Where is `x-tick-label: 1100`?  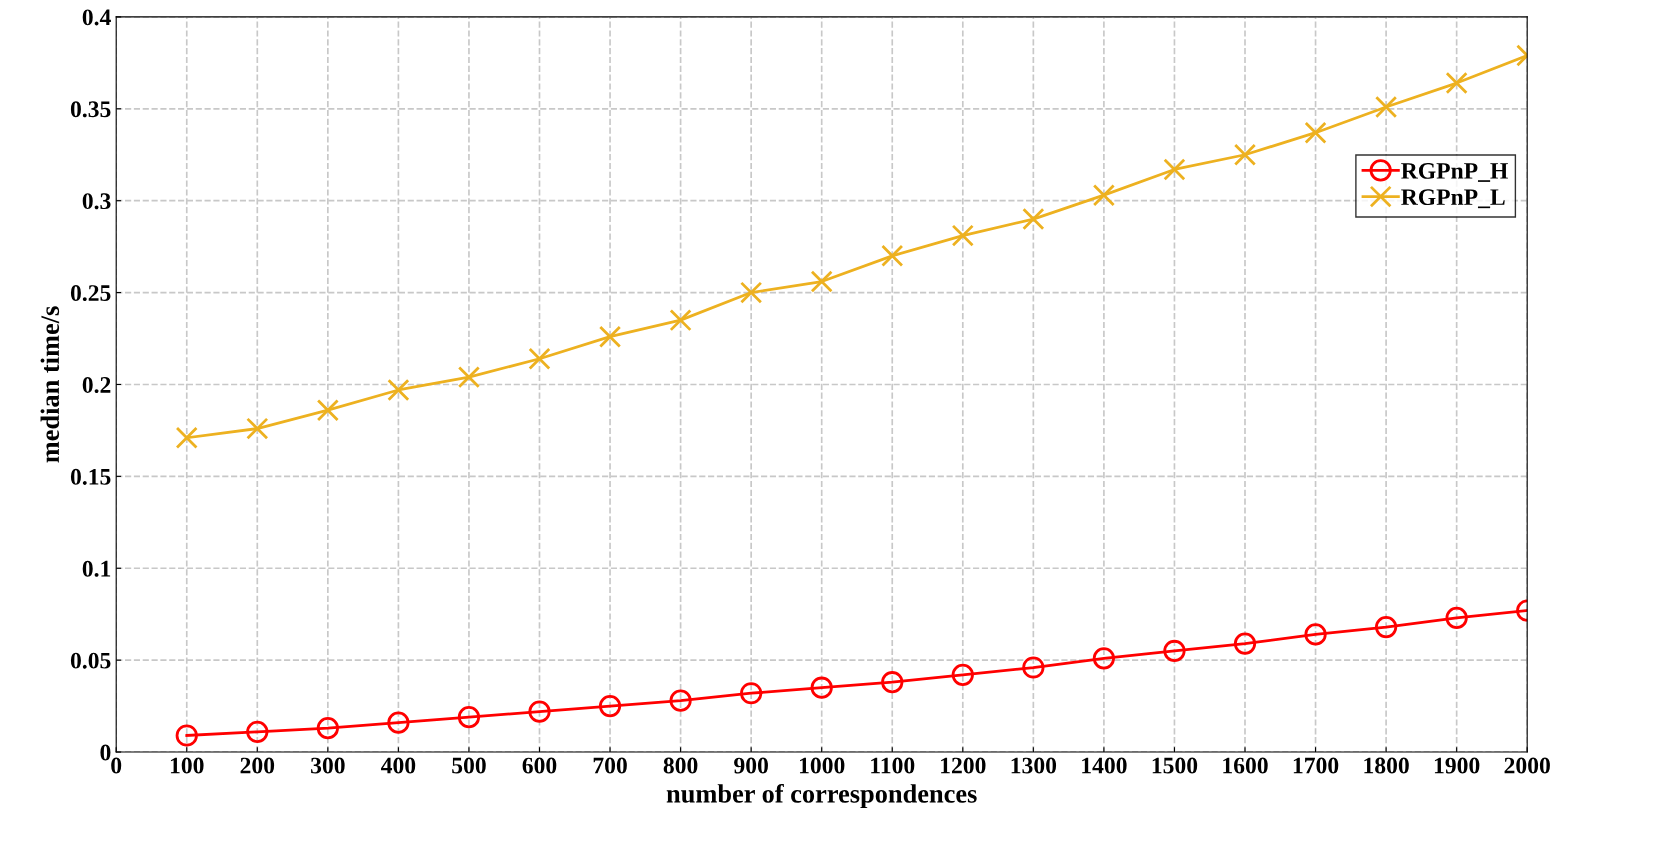 x-tick-label: 1100 is located at coordinates (893, 765).